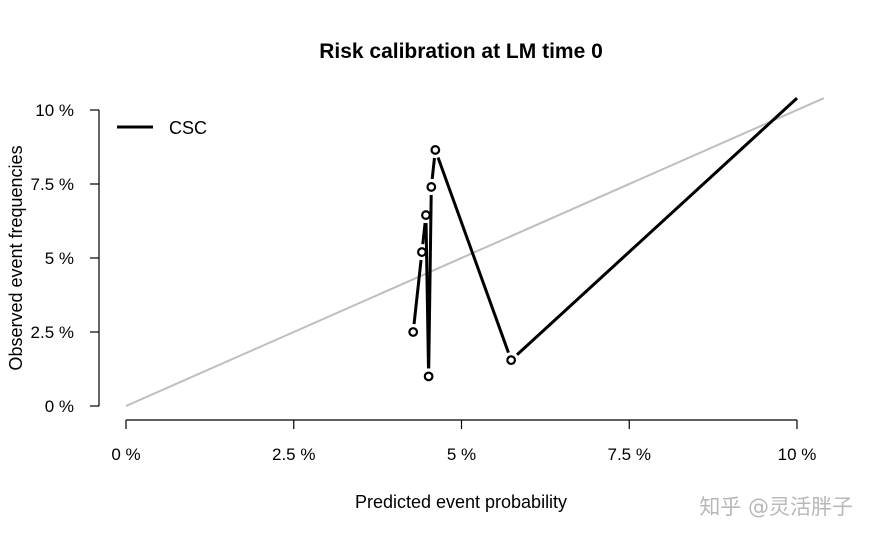  Describe the element at coordinates (125, 454) in the screenshot. I see `x-tick-label: 0 %` at that location.